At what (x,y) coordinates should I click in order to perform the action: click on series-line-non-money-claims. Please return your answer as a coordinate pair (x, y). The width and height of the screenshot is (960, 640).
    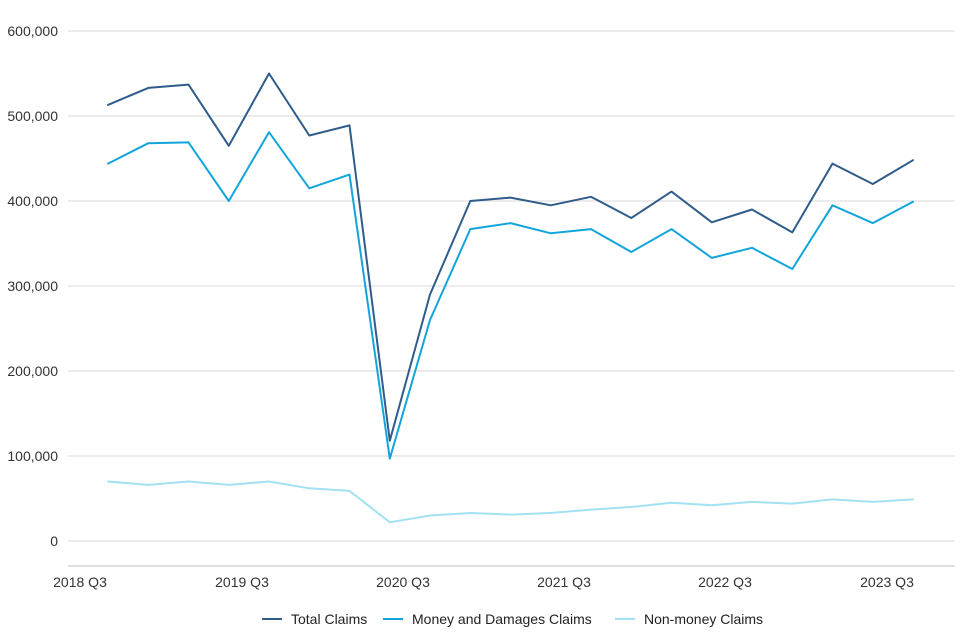
    Looking at the image, I should click on (510, 502).